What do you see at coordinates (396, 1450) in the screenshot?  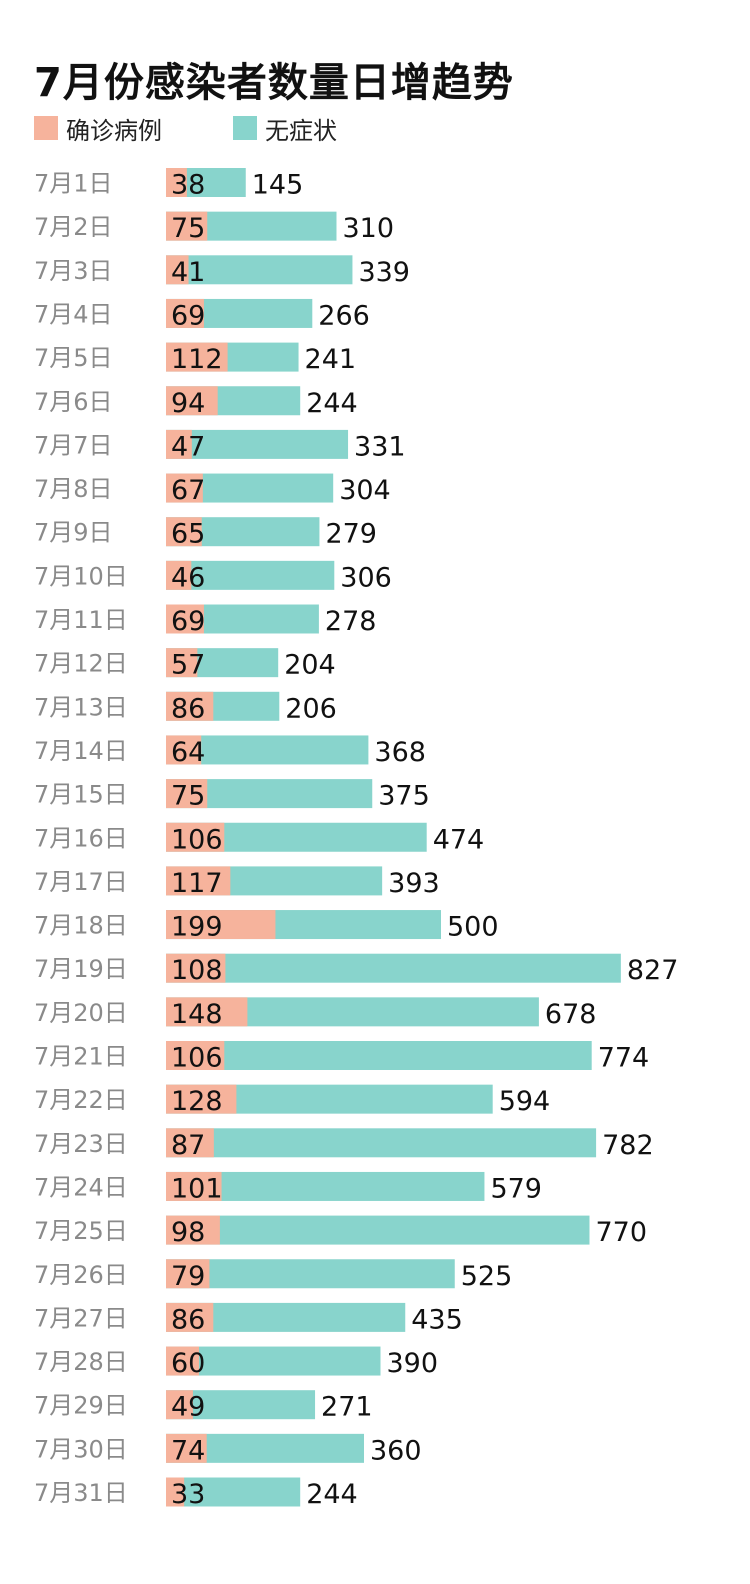 I see `asymptomatic-value-label: 360` at bounding box center [396, 1450].